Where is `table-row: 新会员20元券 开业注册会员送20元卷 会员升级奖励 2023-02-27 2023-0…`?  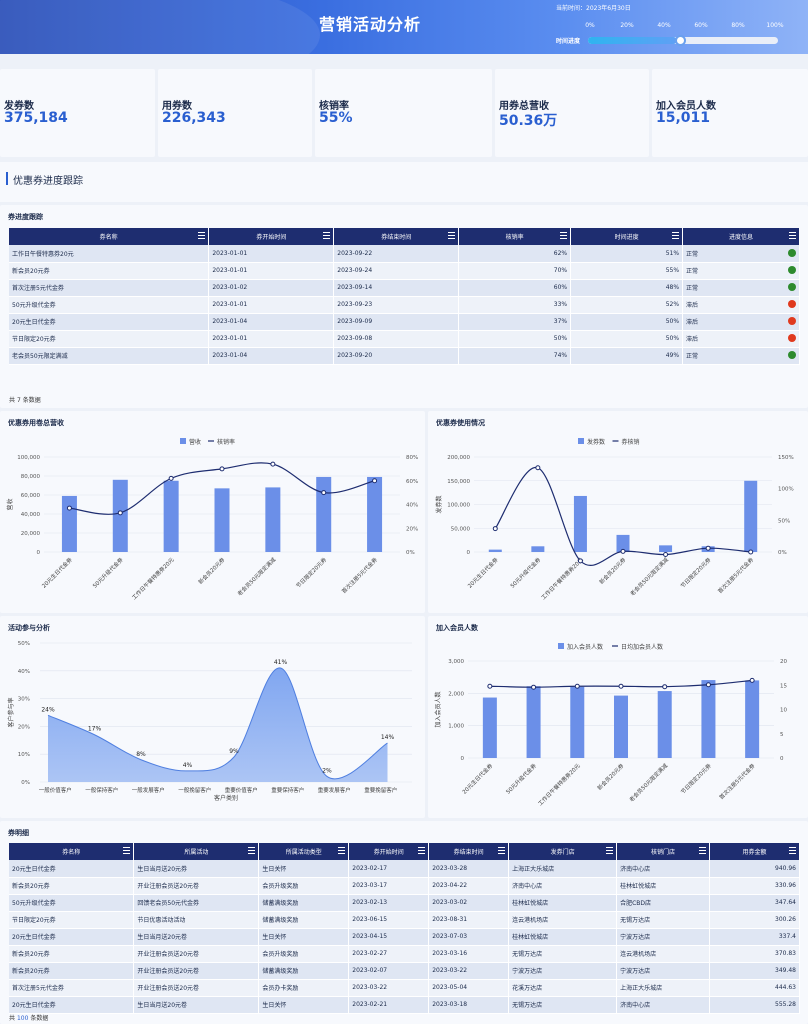
table-row: 新会员20元券 开业注册会员送20元卷 会员升级奖励 2023-02-27 2023-0… is located at coordinates (404, 954).